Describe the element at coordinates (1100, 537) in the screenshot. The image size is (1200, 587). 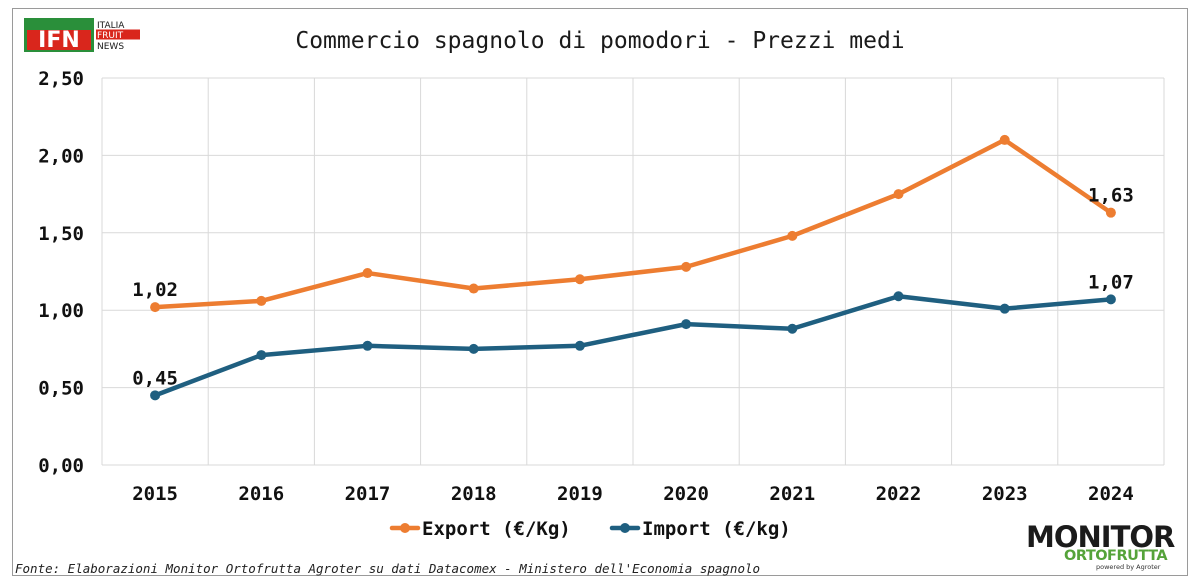
I see `brand-line1: MONITOR` at that location.